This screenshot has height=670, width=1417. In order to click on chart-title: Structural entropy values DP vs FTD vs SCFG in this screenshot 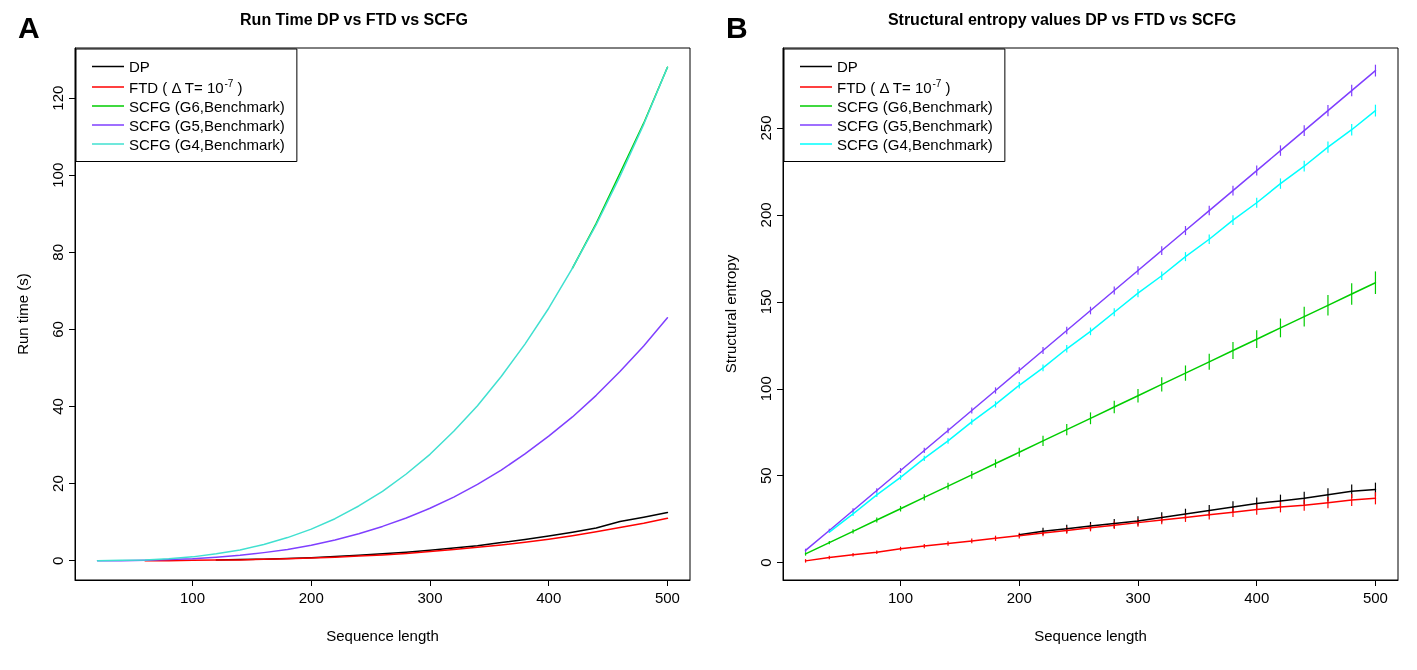, I will do `click(1062, 19)`.